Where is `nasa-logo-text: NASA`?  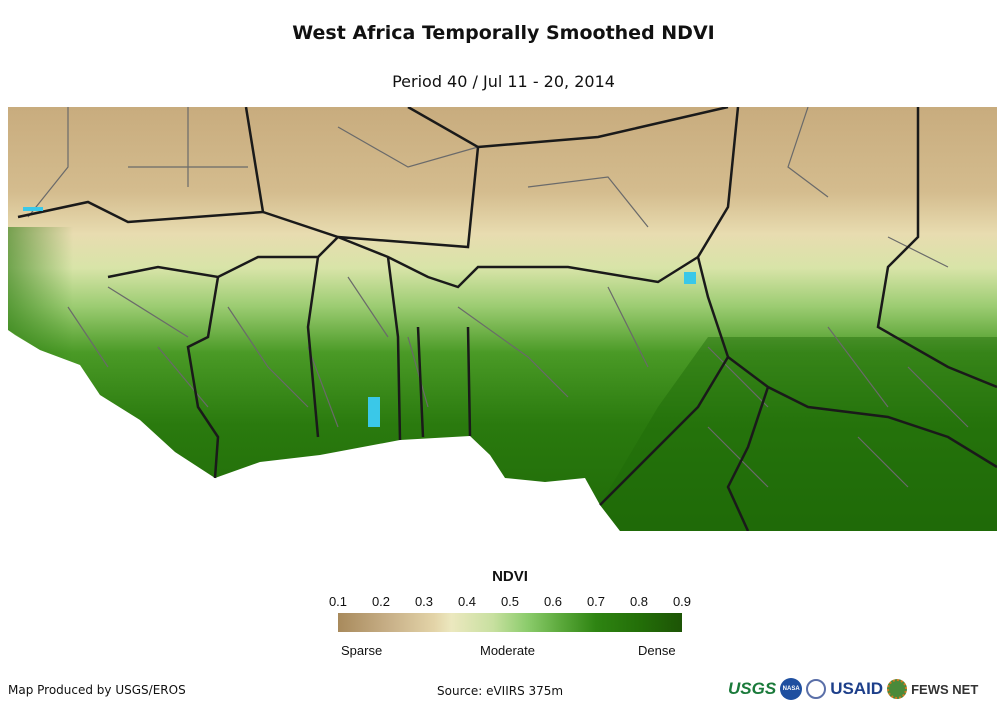 nasa-logo-text: NASA is located at coordinates (791, 689).